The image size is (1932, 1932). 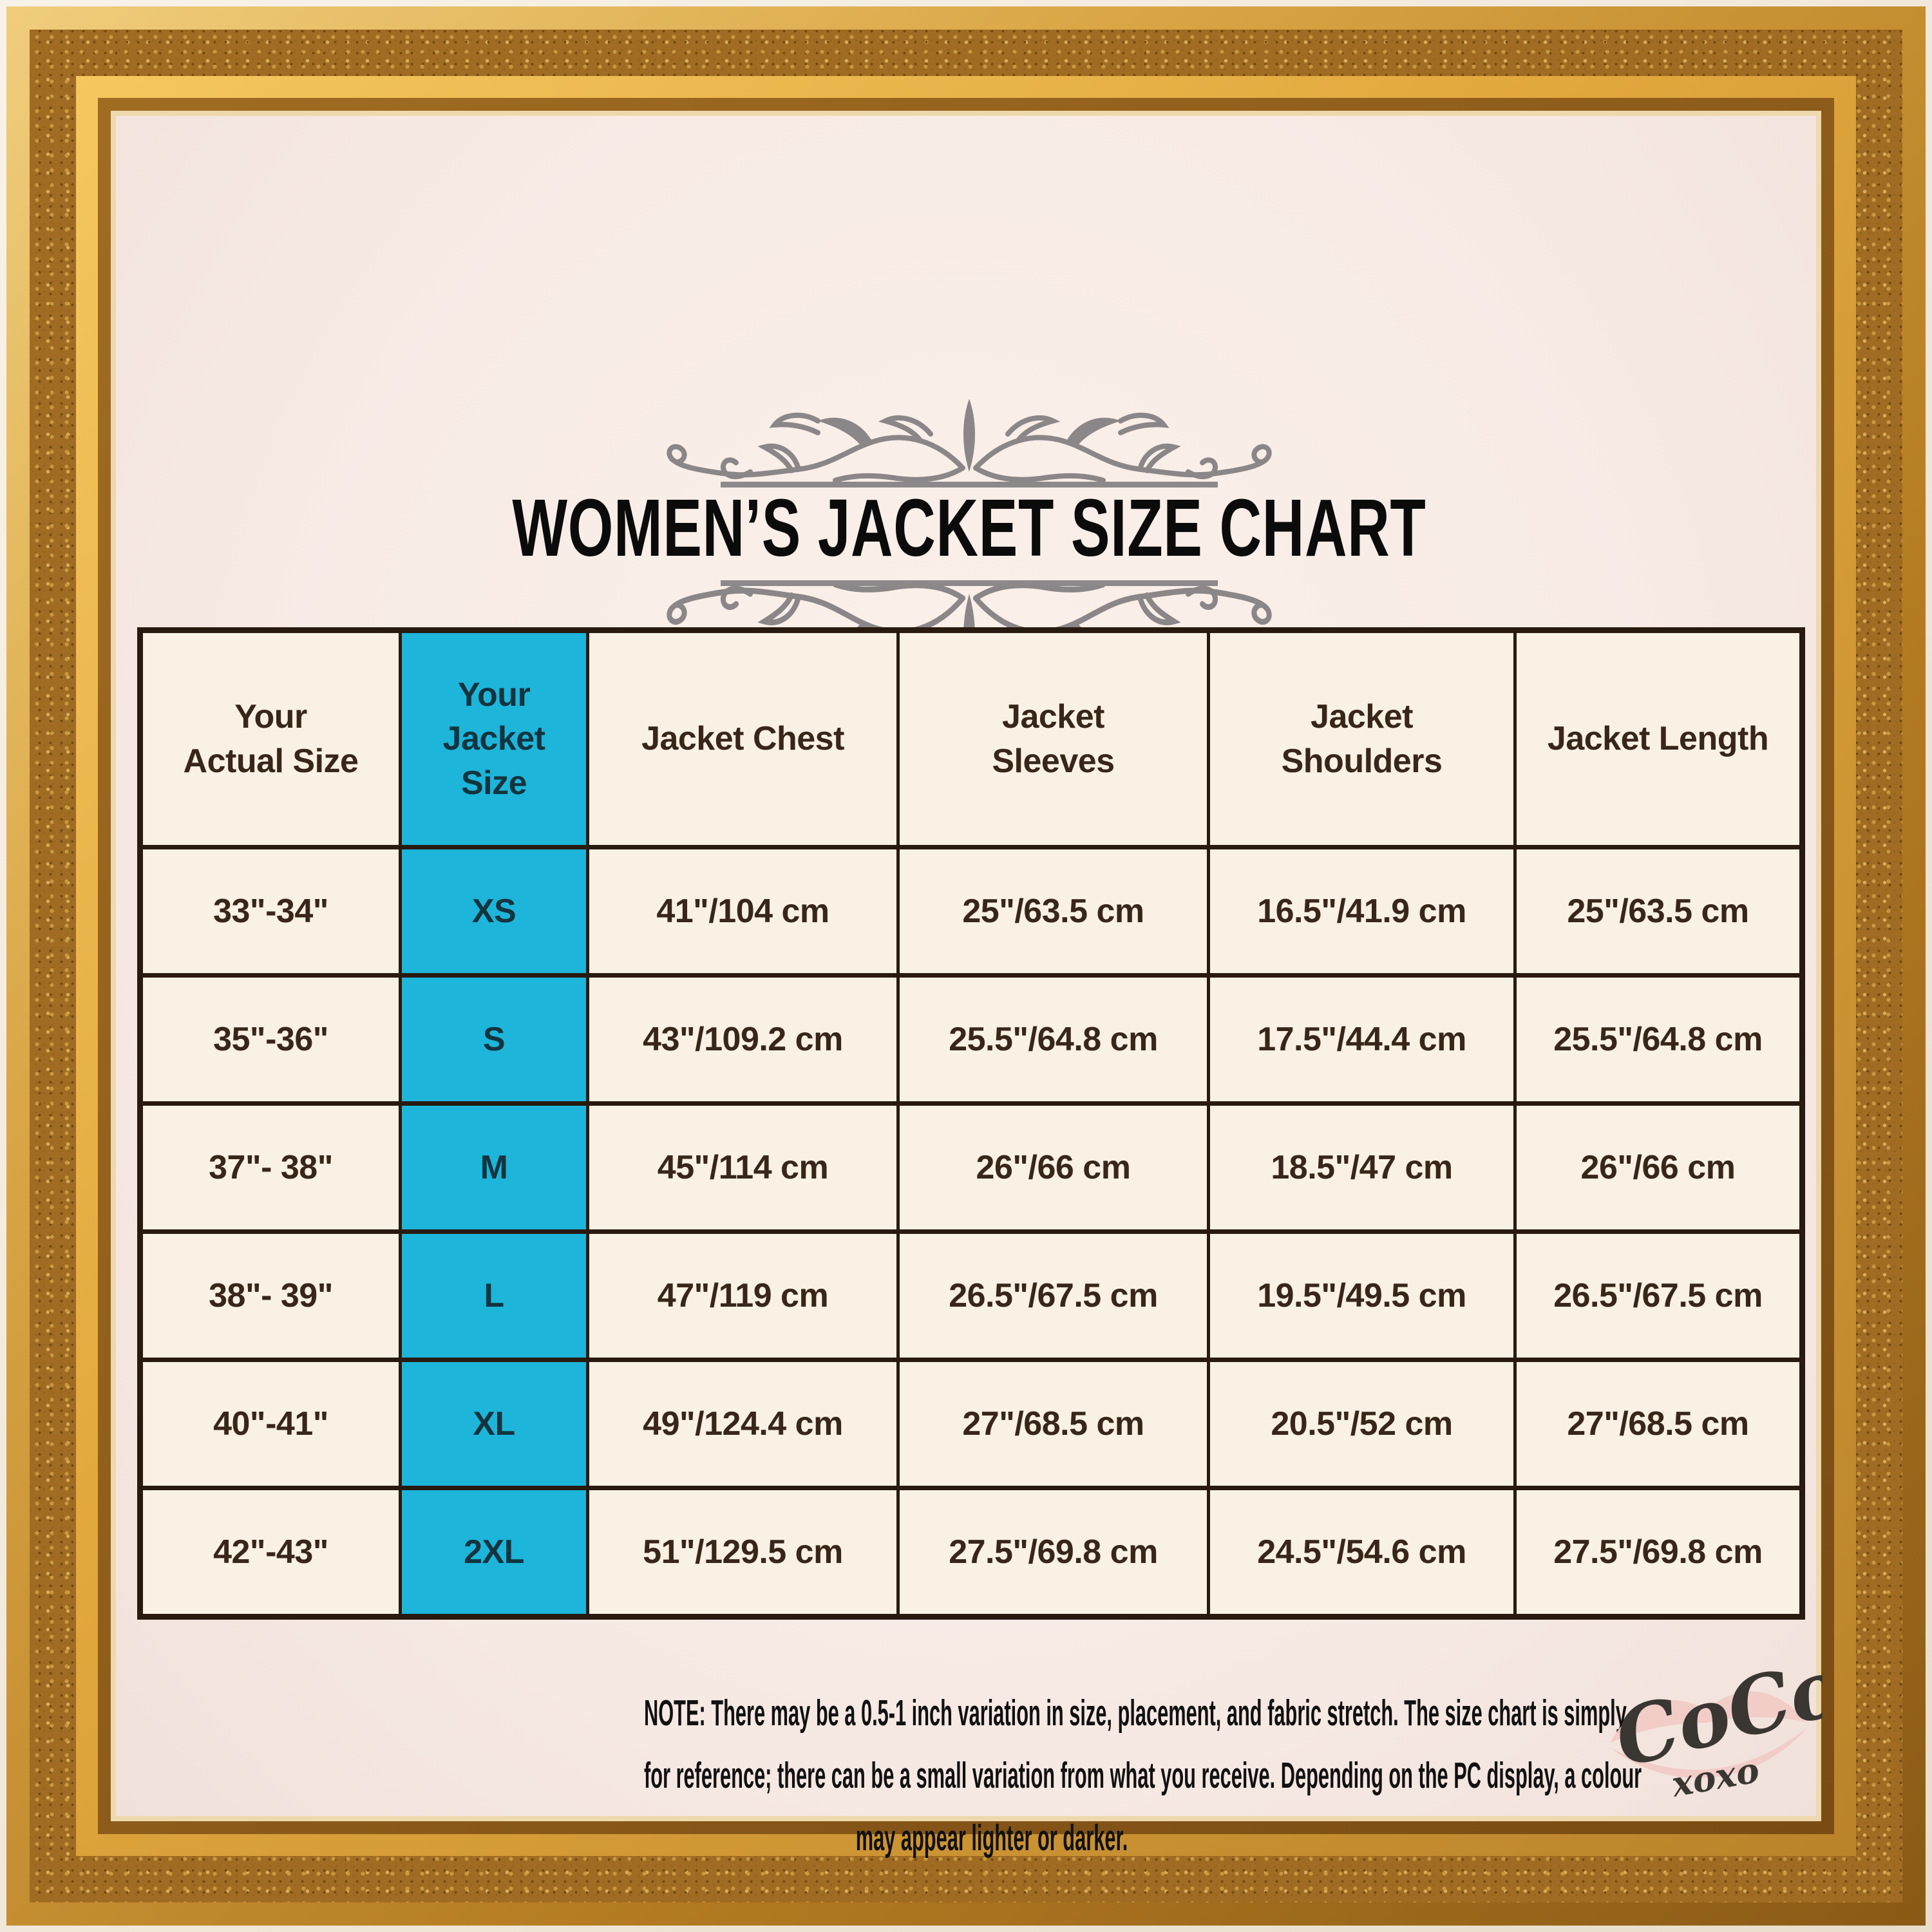 What do you see at coordinates (743, 739) in the screenshot?
I see `column-header-jacket-chest: Jacket Chest` at bounding box center [743, 739].